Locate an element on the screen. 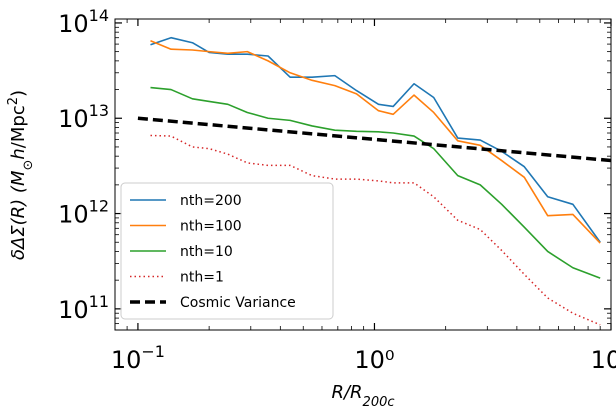 The image size is (616, 410). x-tick-label: 10⁰ is located at coordinates (374, 360).